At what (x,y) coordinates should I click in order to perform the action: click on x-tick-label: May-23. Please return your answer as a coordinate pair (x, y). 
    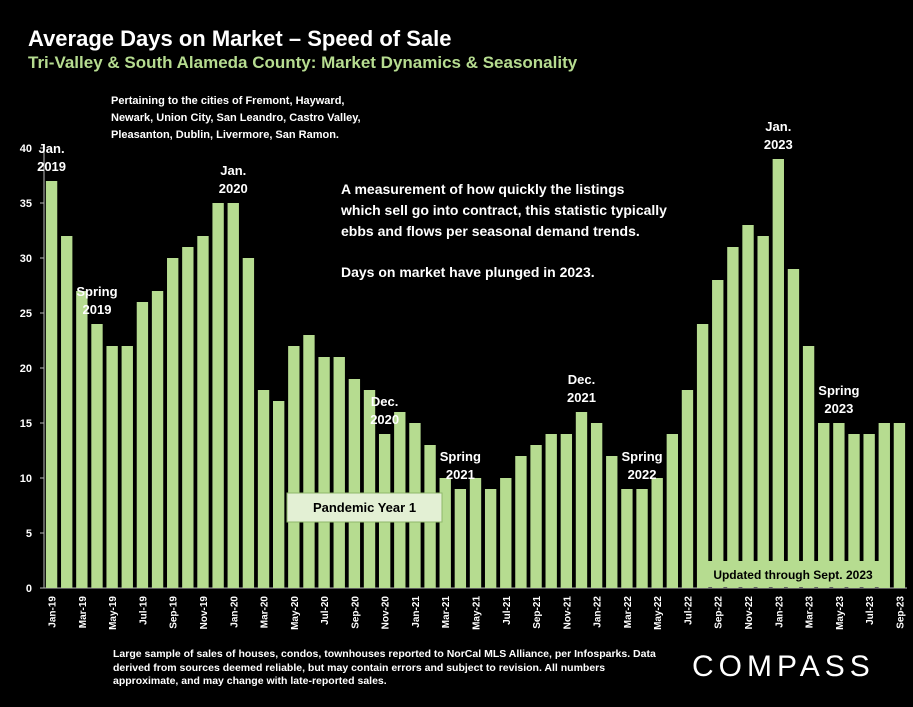
    Looking at the image, I should click on (840, 613).